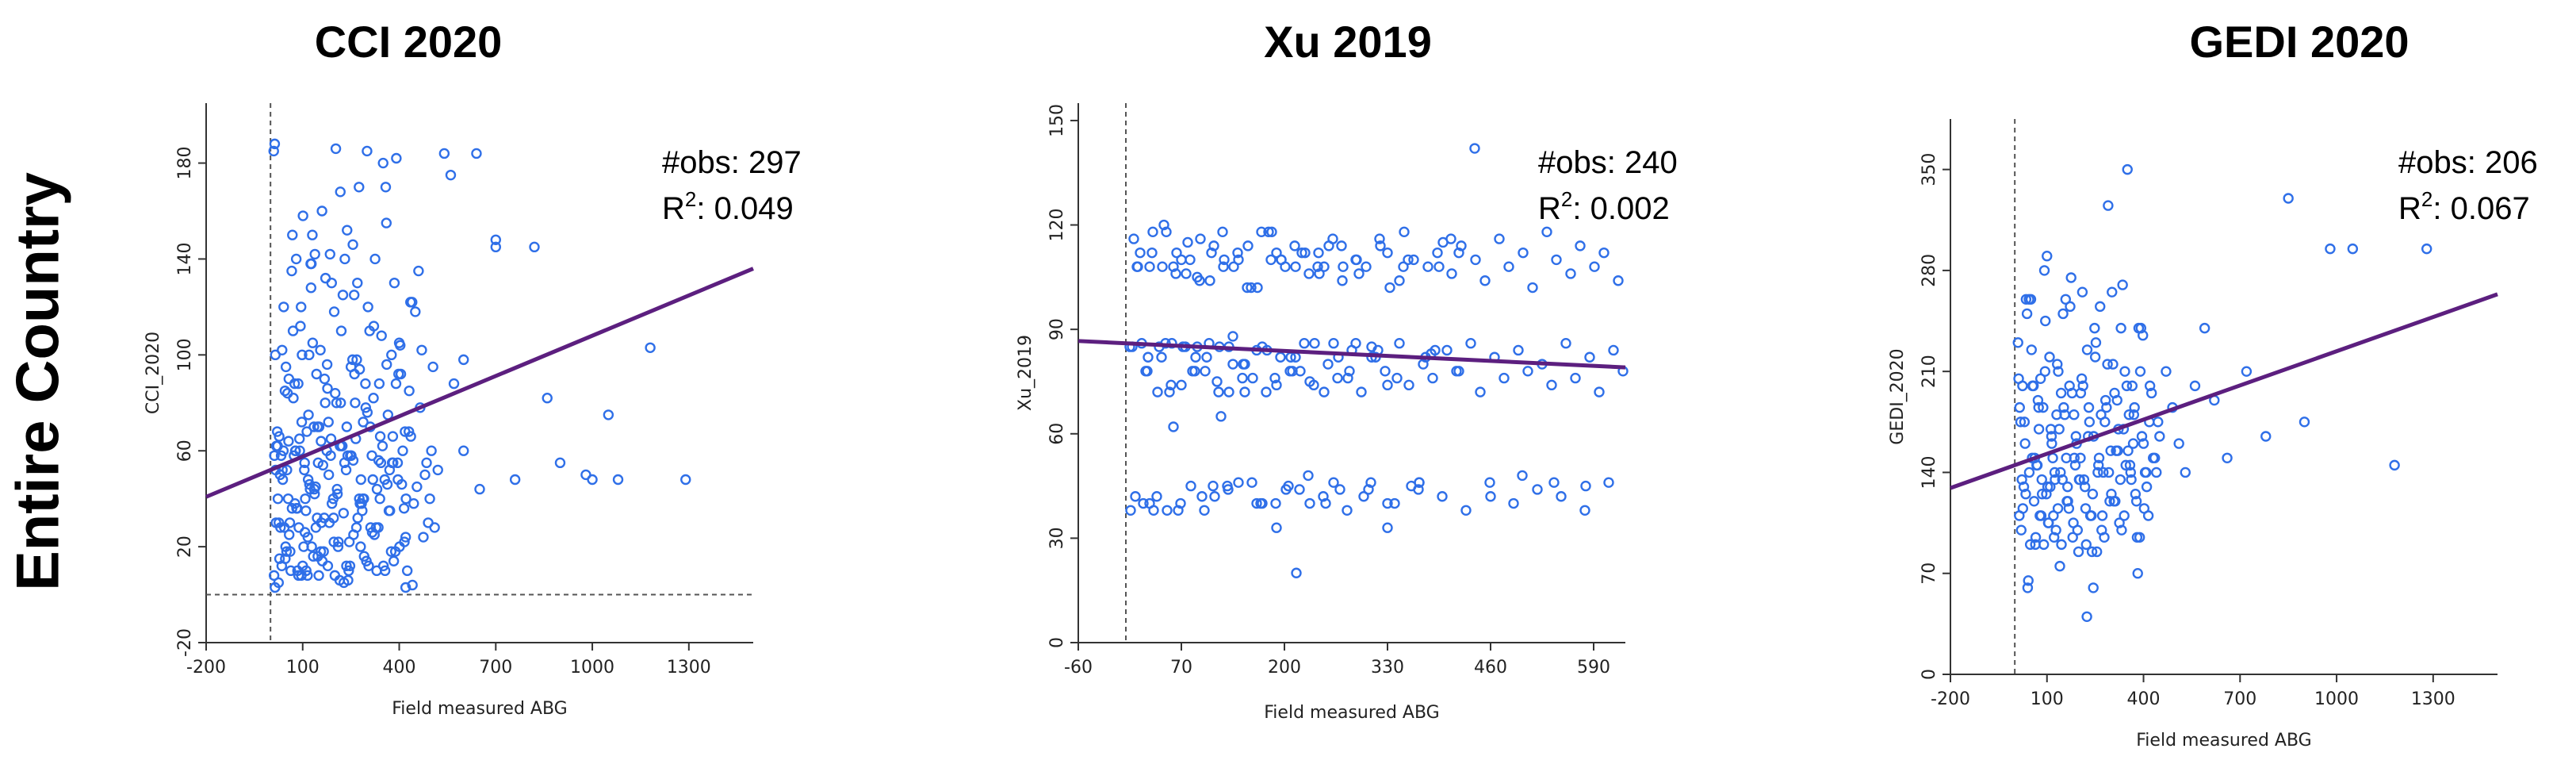 Image resolution: width=2576 pixels, height=764 pixels. I want to click on obs-count: #obs: 297, so click(732, 162).